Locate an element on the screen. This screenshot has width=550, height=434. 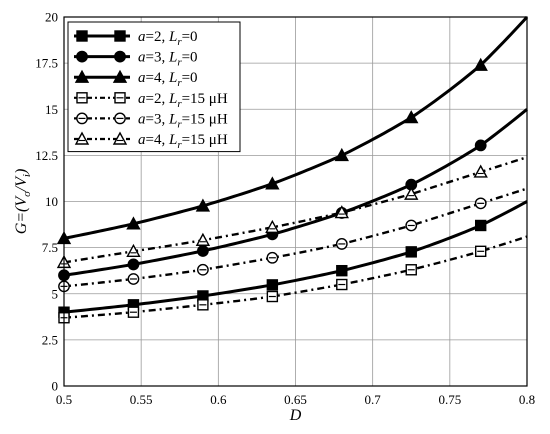
y-tick-label: 10 is located at coordinates (51, 201).